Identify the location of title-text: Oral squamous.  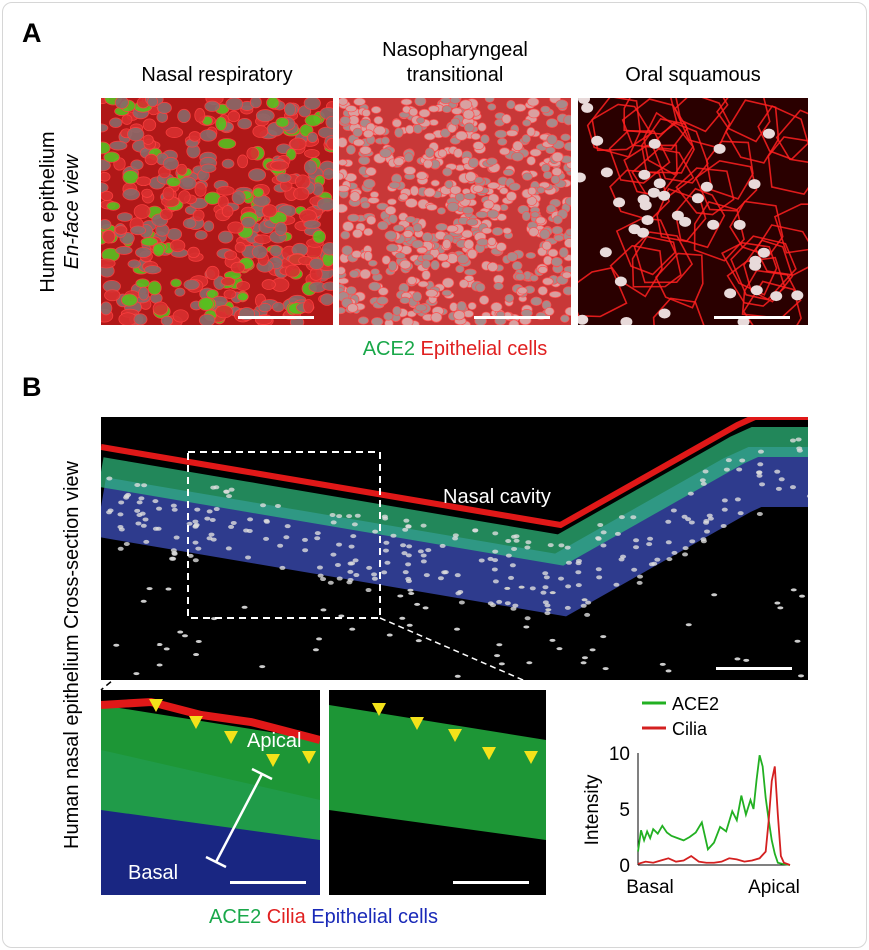
(693, 75).